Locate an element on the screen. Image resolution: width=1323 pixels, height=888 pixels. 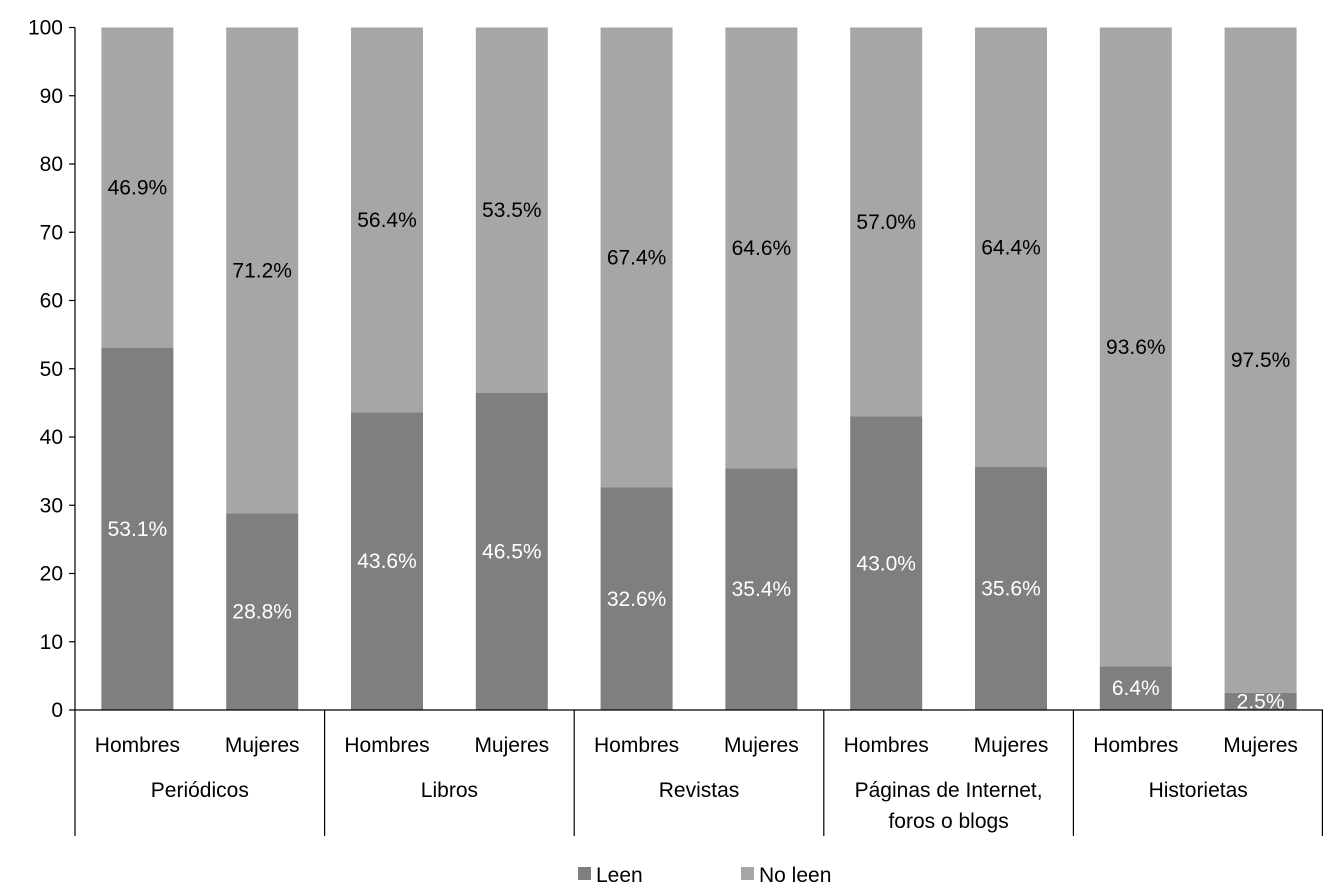
y-tick-label: 30 is located at coordinates (51, 505).